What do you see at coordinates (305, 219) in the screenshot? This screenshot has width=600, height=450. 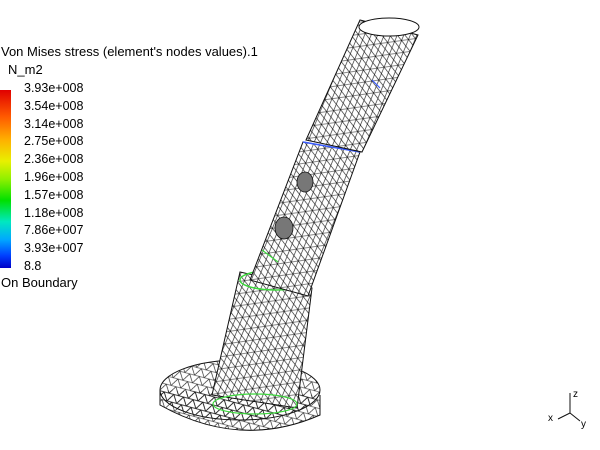 I see `middle-shaft` at bounding box center [305, 219].